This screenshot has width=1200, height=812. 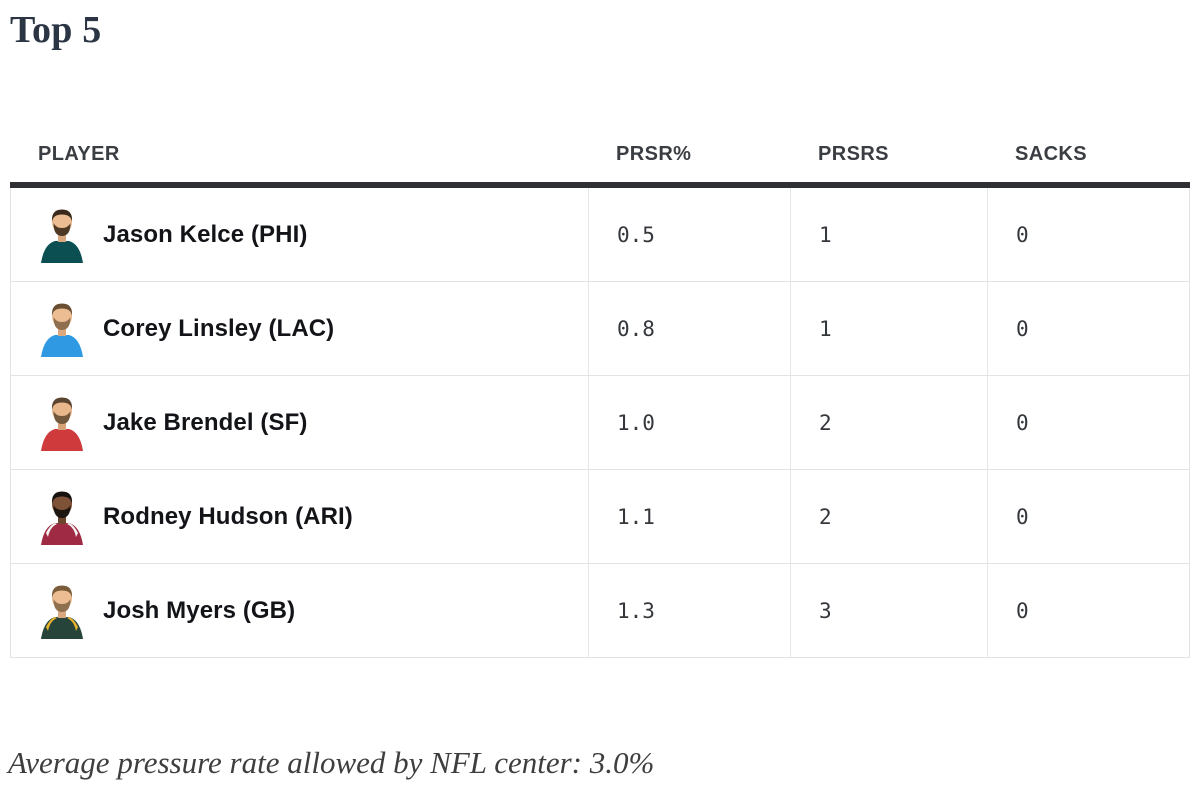 What do you see at coordinates (228, 516) in the screenshot?
I see `player-name: Rodney Hudson (ARI)` at bounding box center [228, 516].